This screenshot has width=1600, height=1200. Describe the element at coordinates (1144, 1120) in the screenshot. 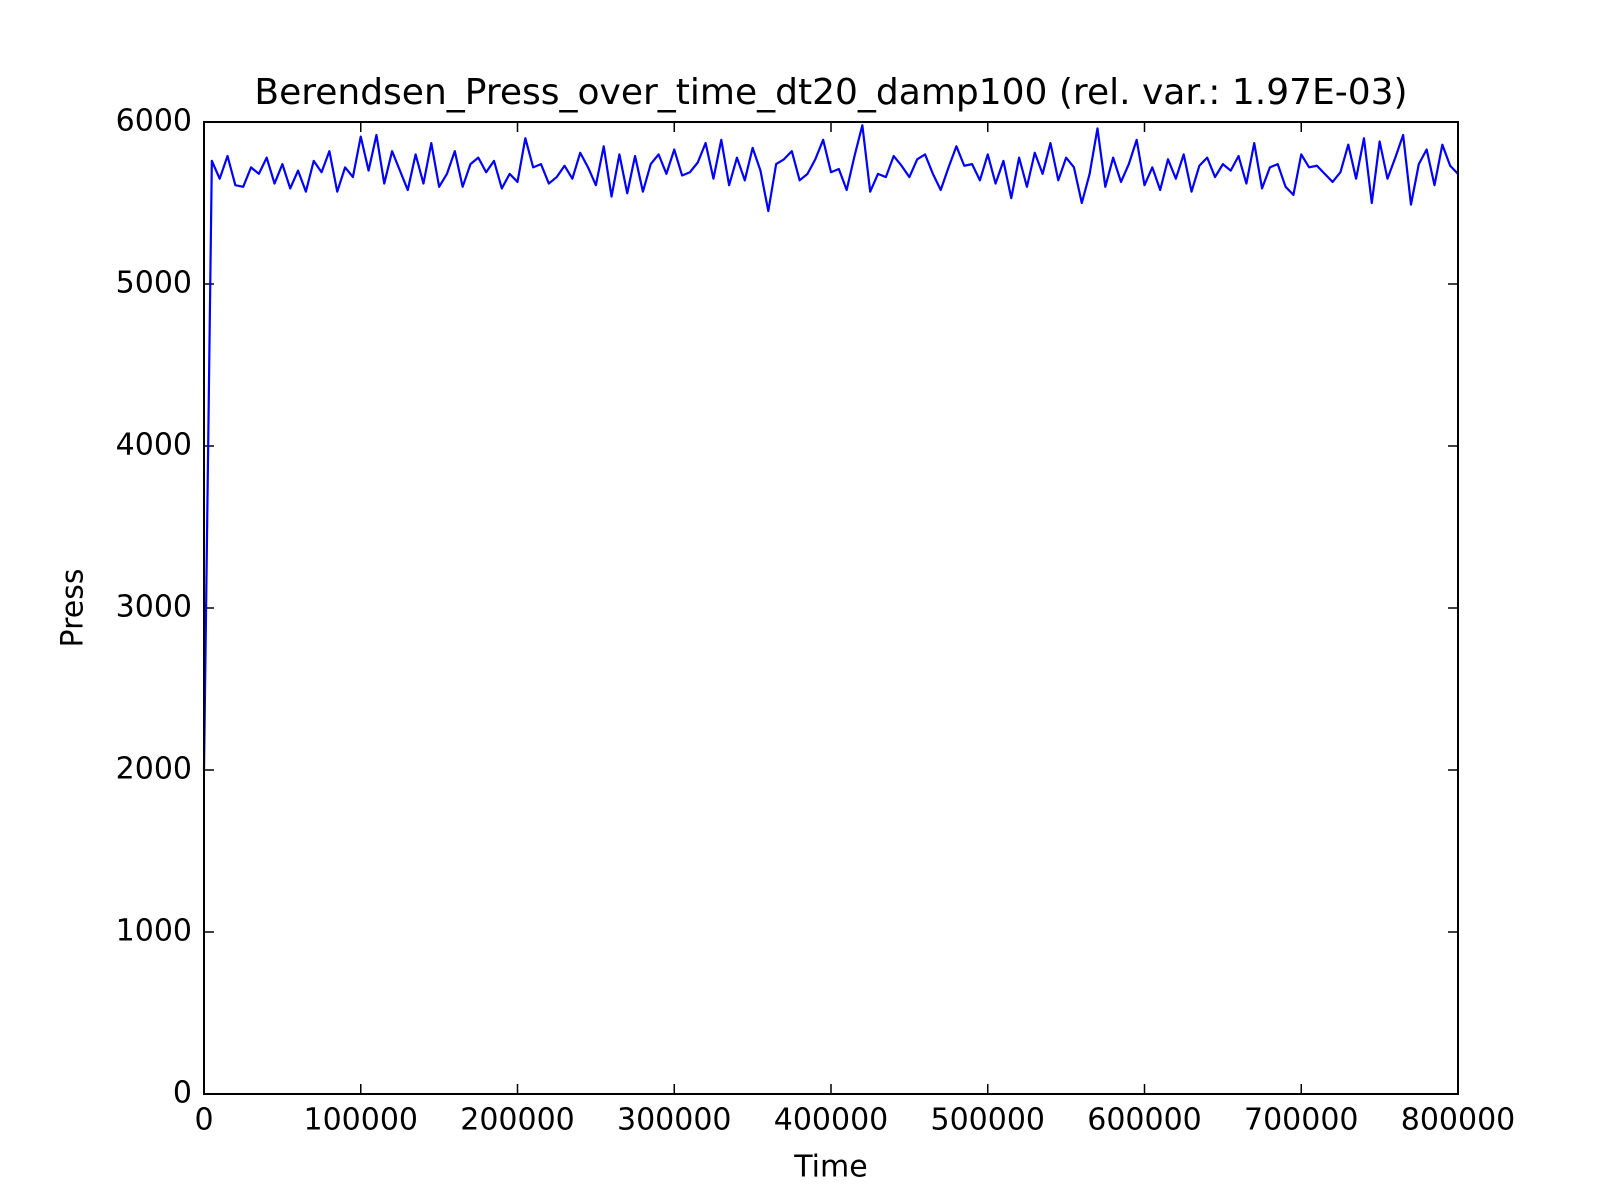

I see `x-tick-label: 600000` at that location.